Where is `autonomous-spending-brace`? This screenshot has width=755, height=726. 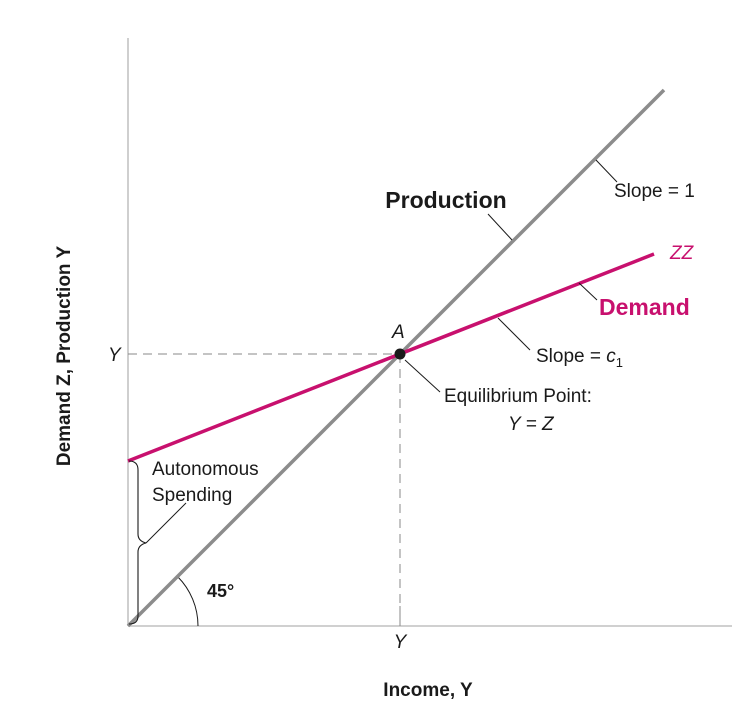
autonomous-spending-brace is located at coordinates (137, 542).